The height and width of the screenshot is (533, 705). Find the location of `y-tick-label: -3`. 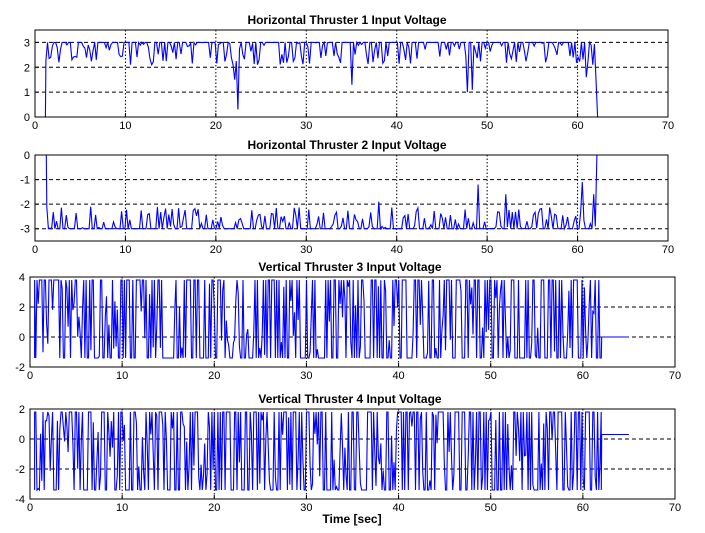

y-tick-label: -3 is located at coordinates (25, 230).